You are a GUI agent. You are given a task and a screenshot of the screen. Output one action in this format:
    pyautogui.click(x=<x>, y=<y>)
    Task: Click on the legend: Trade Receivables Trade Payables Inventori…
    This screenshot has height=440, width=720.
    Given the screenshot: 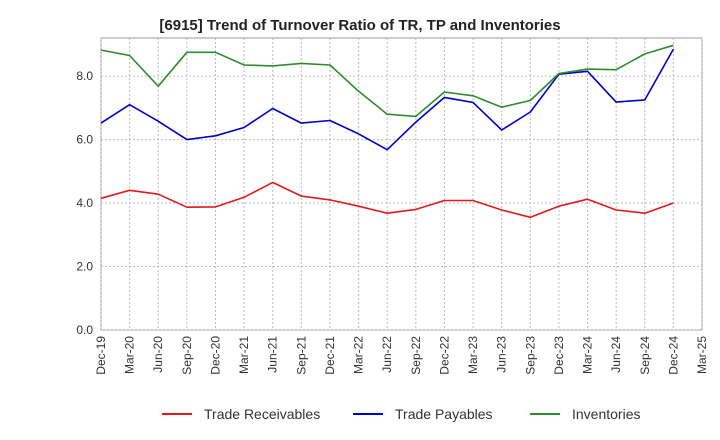 What is the action you would take?
    pyautogui.click(x=401, y=414)
    